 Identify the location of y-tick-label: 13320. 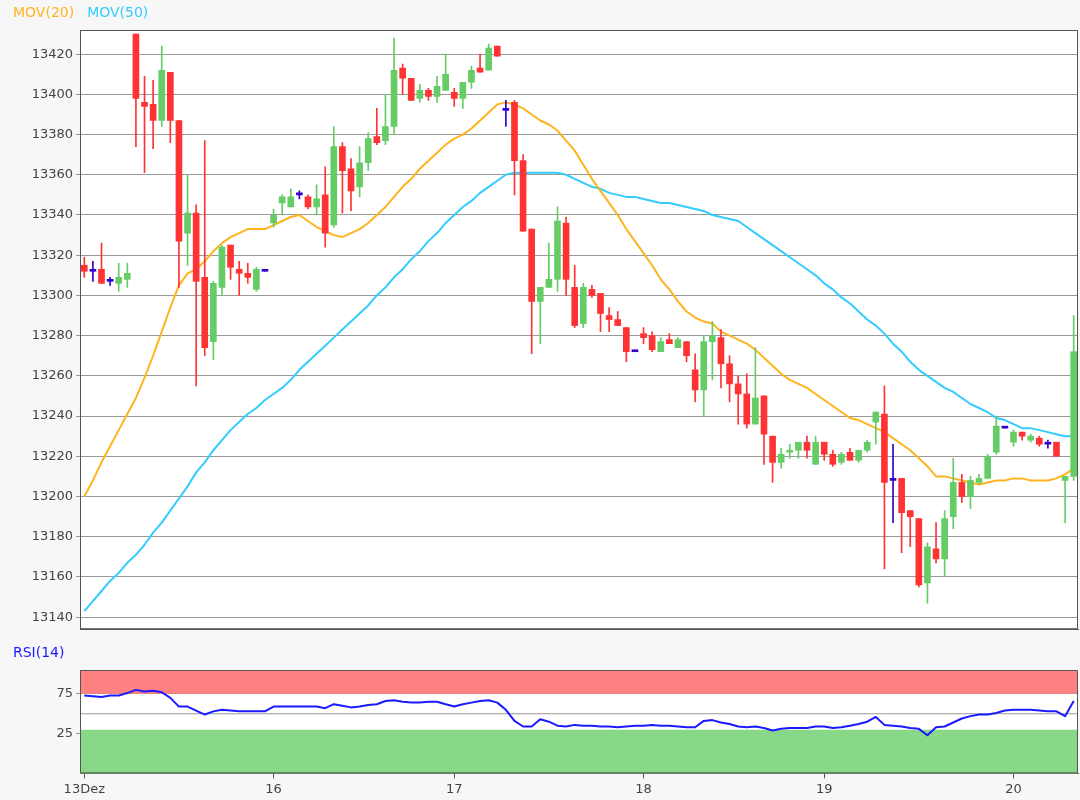
(52, 254).